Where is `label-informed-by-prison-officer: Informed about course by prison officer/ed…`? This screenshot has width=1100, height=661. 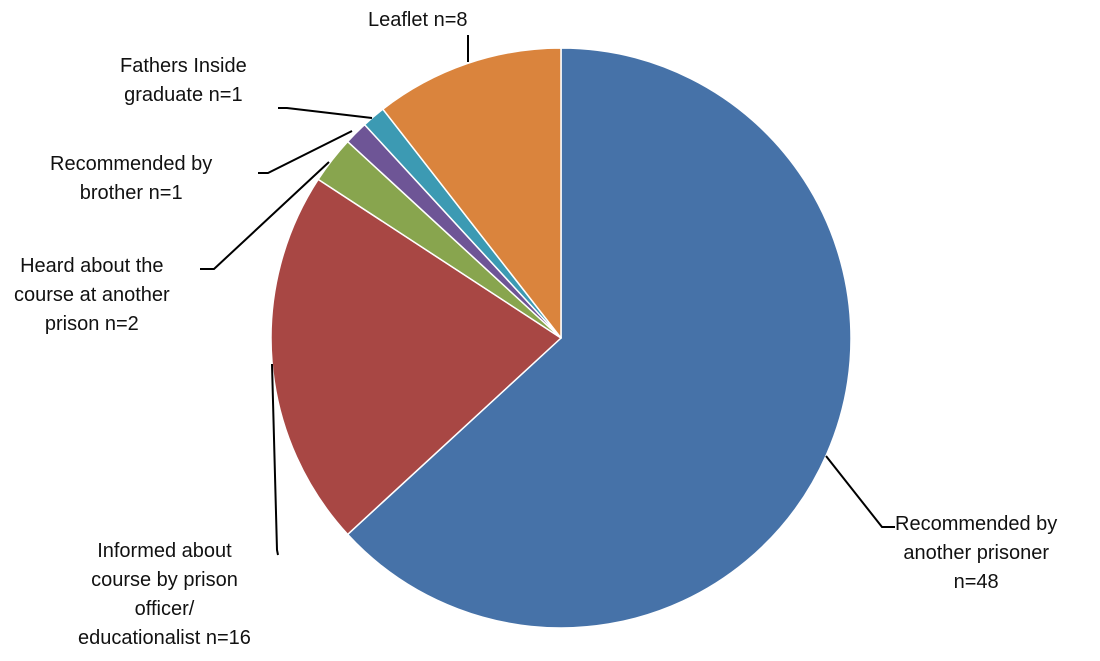
label-informed-by-prison-officer: Informed about course by prison officer/ed… is located at coordinates (164, 595).